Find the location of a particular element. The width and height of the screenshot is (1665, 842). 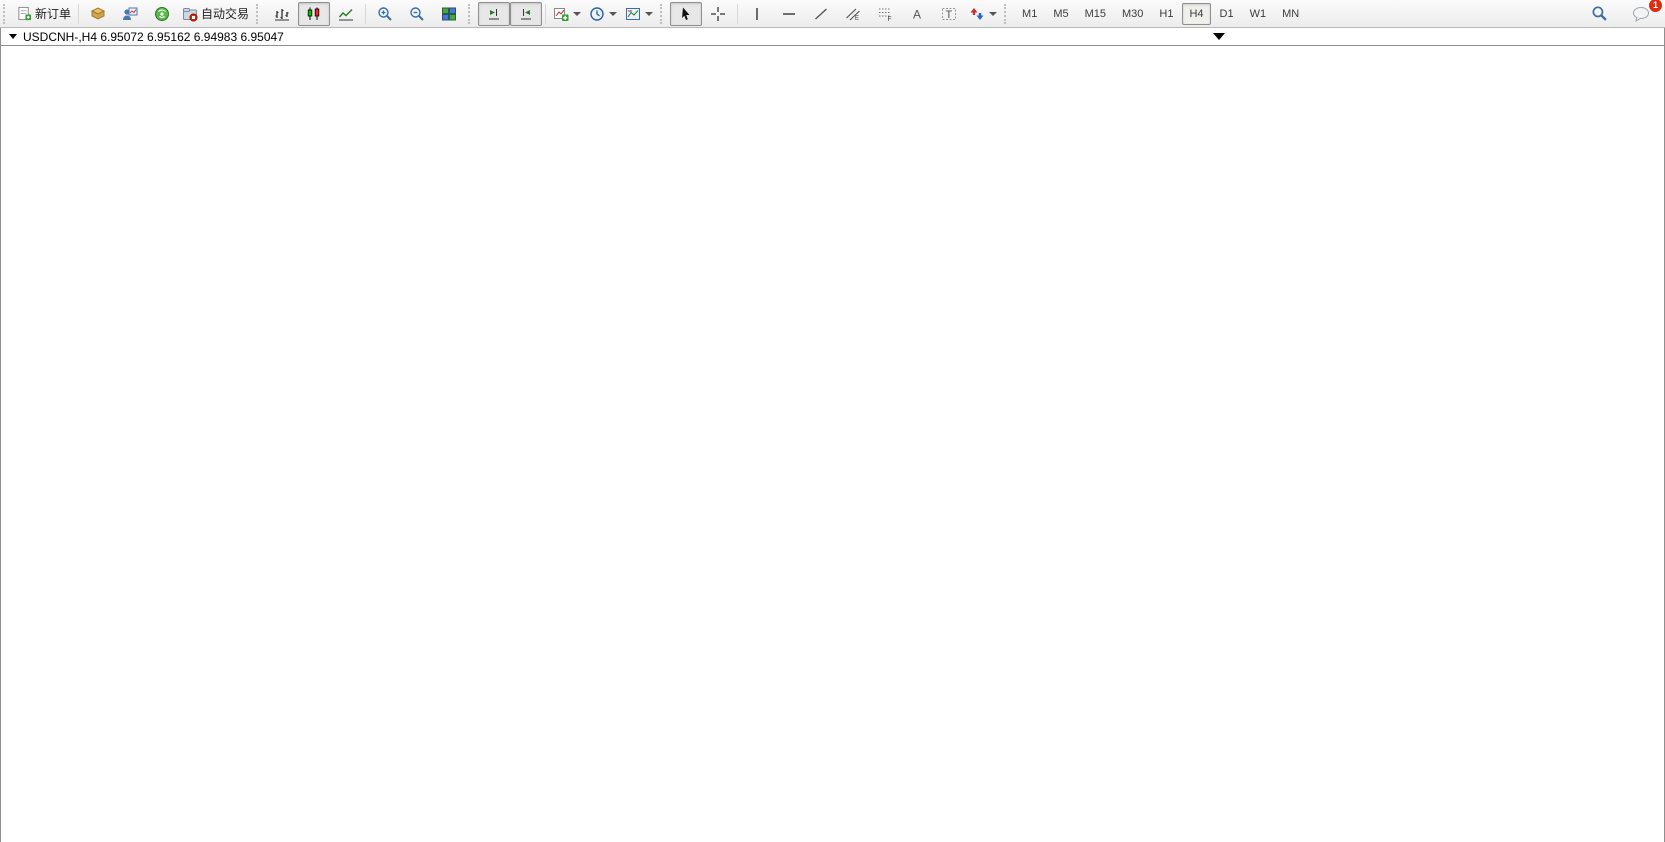

zoom-out-button is located at coordinates (417, 14).